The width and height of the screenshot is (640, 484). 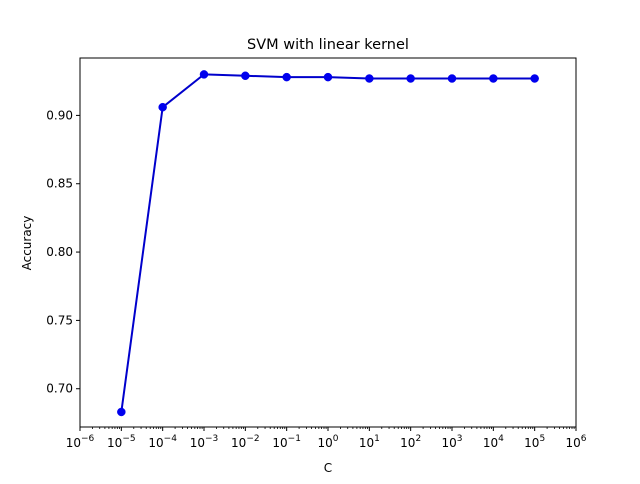 What do you see at coordinates (80, 442) in the screenshot?
I see `x-tick-label: 10⁻⁶` at bounding box center [80, 442].